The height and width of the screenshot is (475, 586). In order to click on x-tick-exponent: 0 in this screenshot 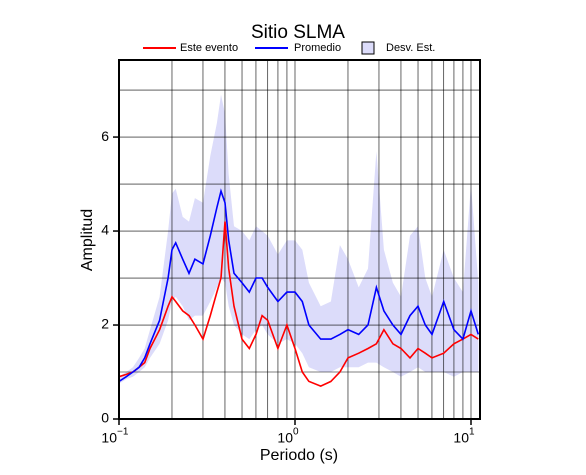, I will do `click(296, 432)`.